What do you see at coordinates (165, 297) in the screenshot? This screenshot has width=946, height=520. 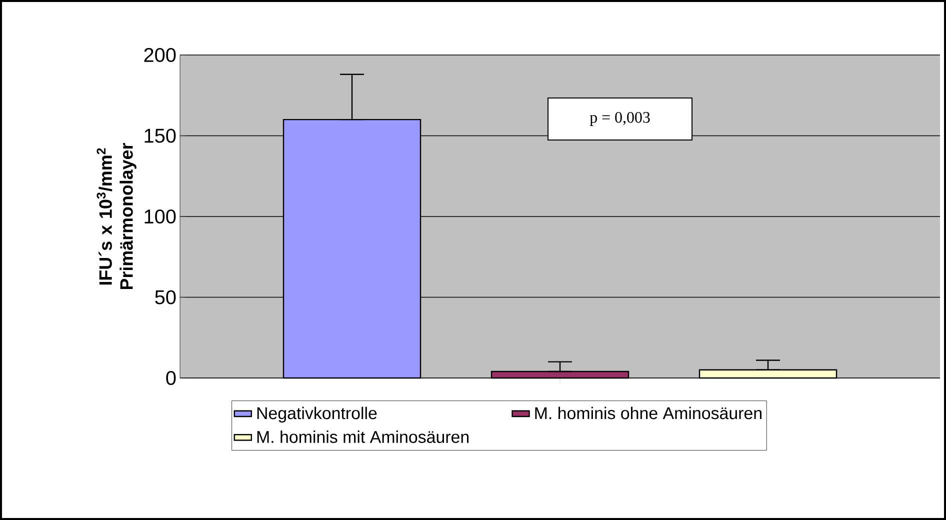 I see `y-tick-label: 50` at bounding box center [165, 297].